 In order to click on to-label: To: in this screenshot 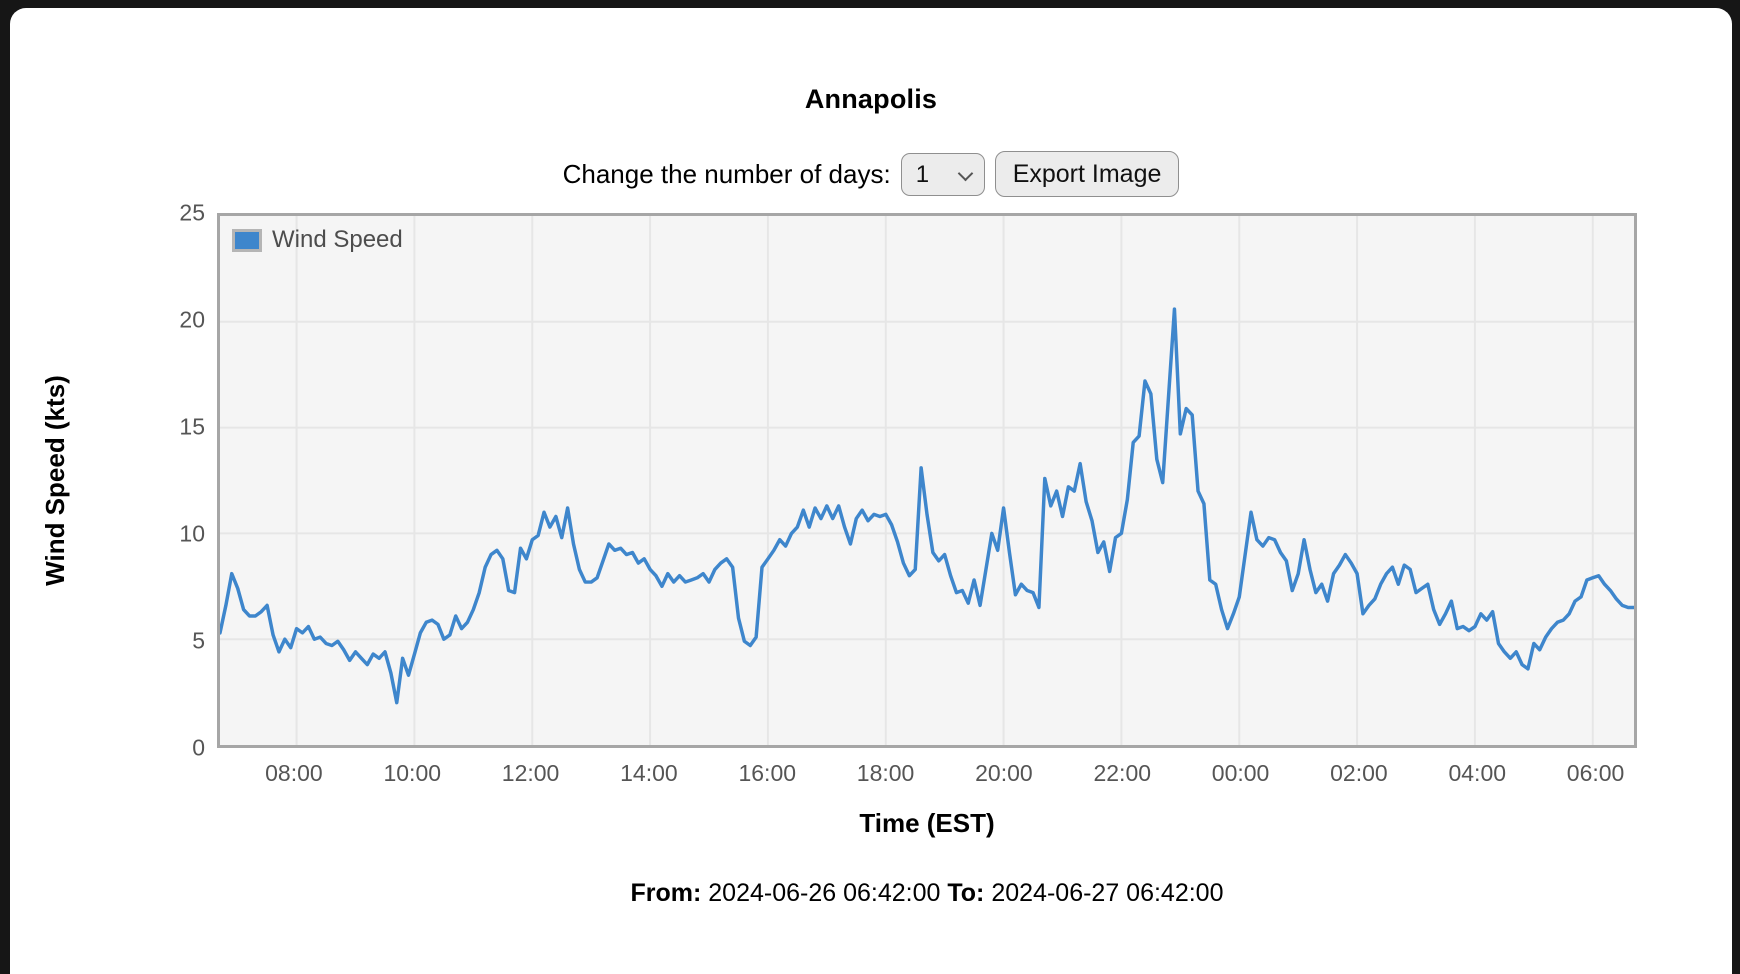, I will do `click(966, 893)`.